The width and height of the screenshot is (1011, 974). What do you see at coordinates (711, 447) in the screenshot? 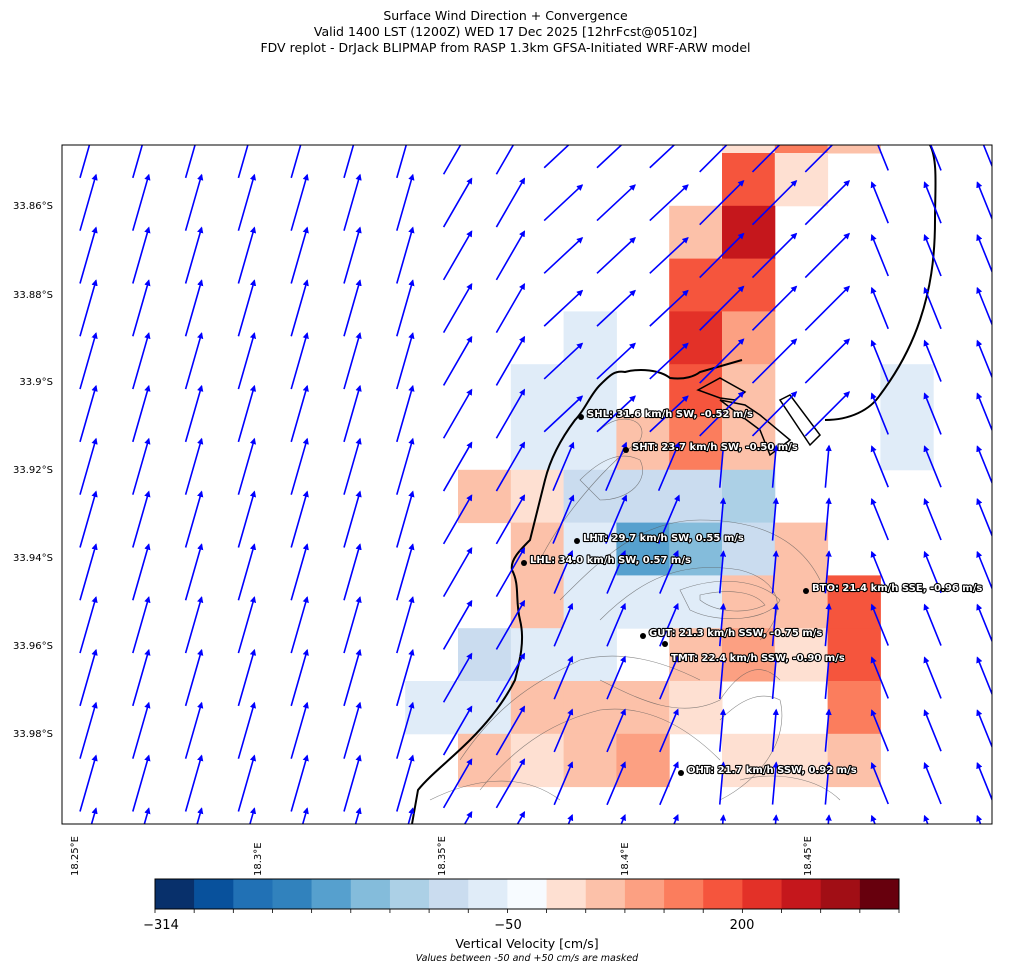
I see `station-sht: SHT: 23.7 km/h SW, -0.50 m/s` at bounding box center [711, 447].